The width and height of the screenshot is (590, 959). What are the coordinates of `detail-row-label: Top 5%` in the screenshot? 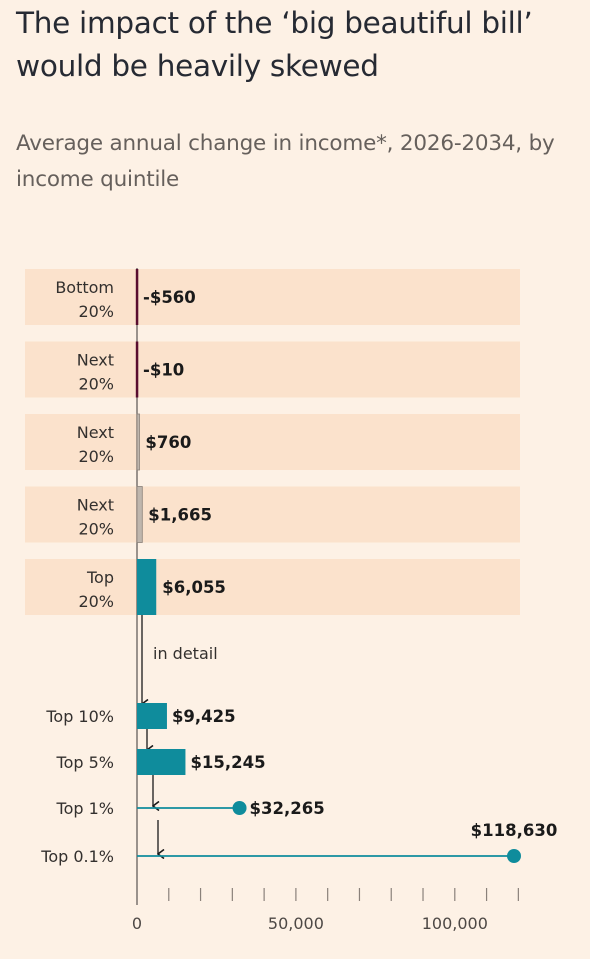 It's located at (85, 762).